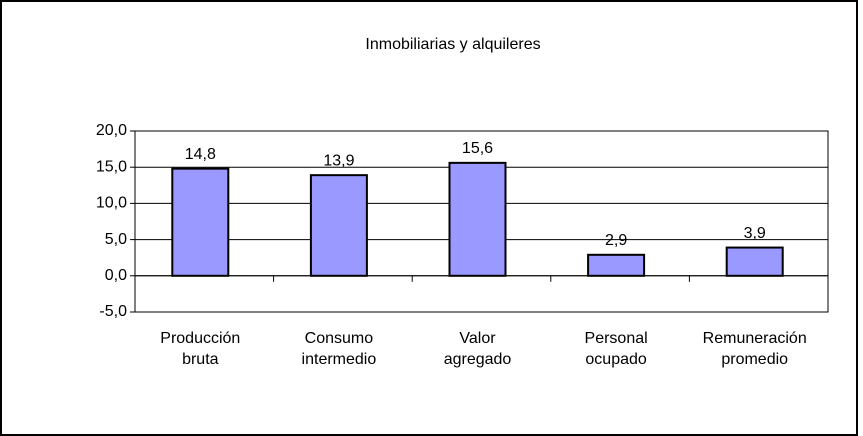  I want to click on chart-title: Inmobiliarias y alquileres, so click(452, 44).